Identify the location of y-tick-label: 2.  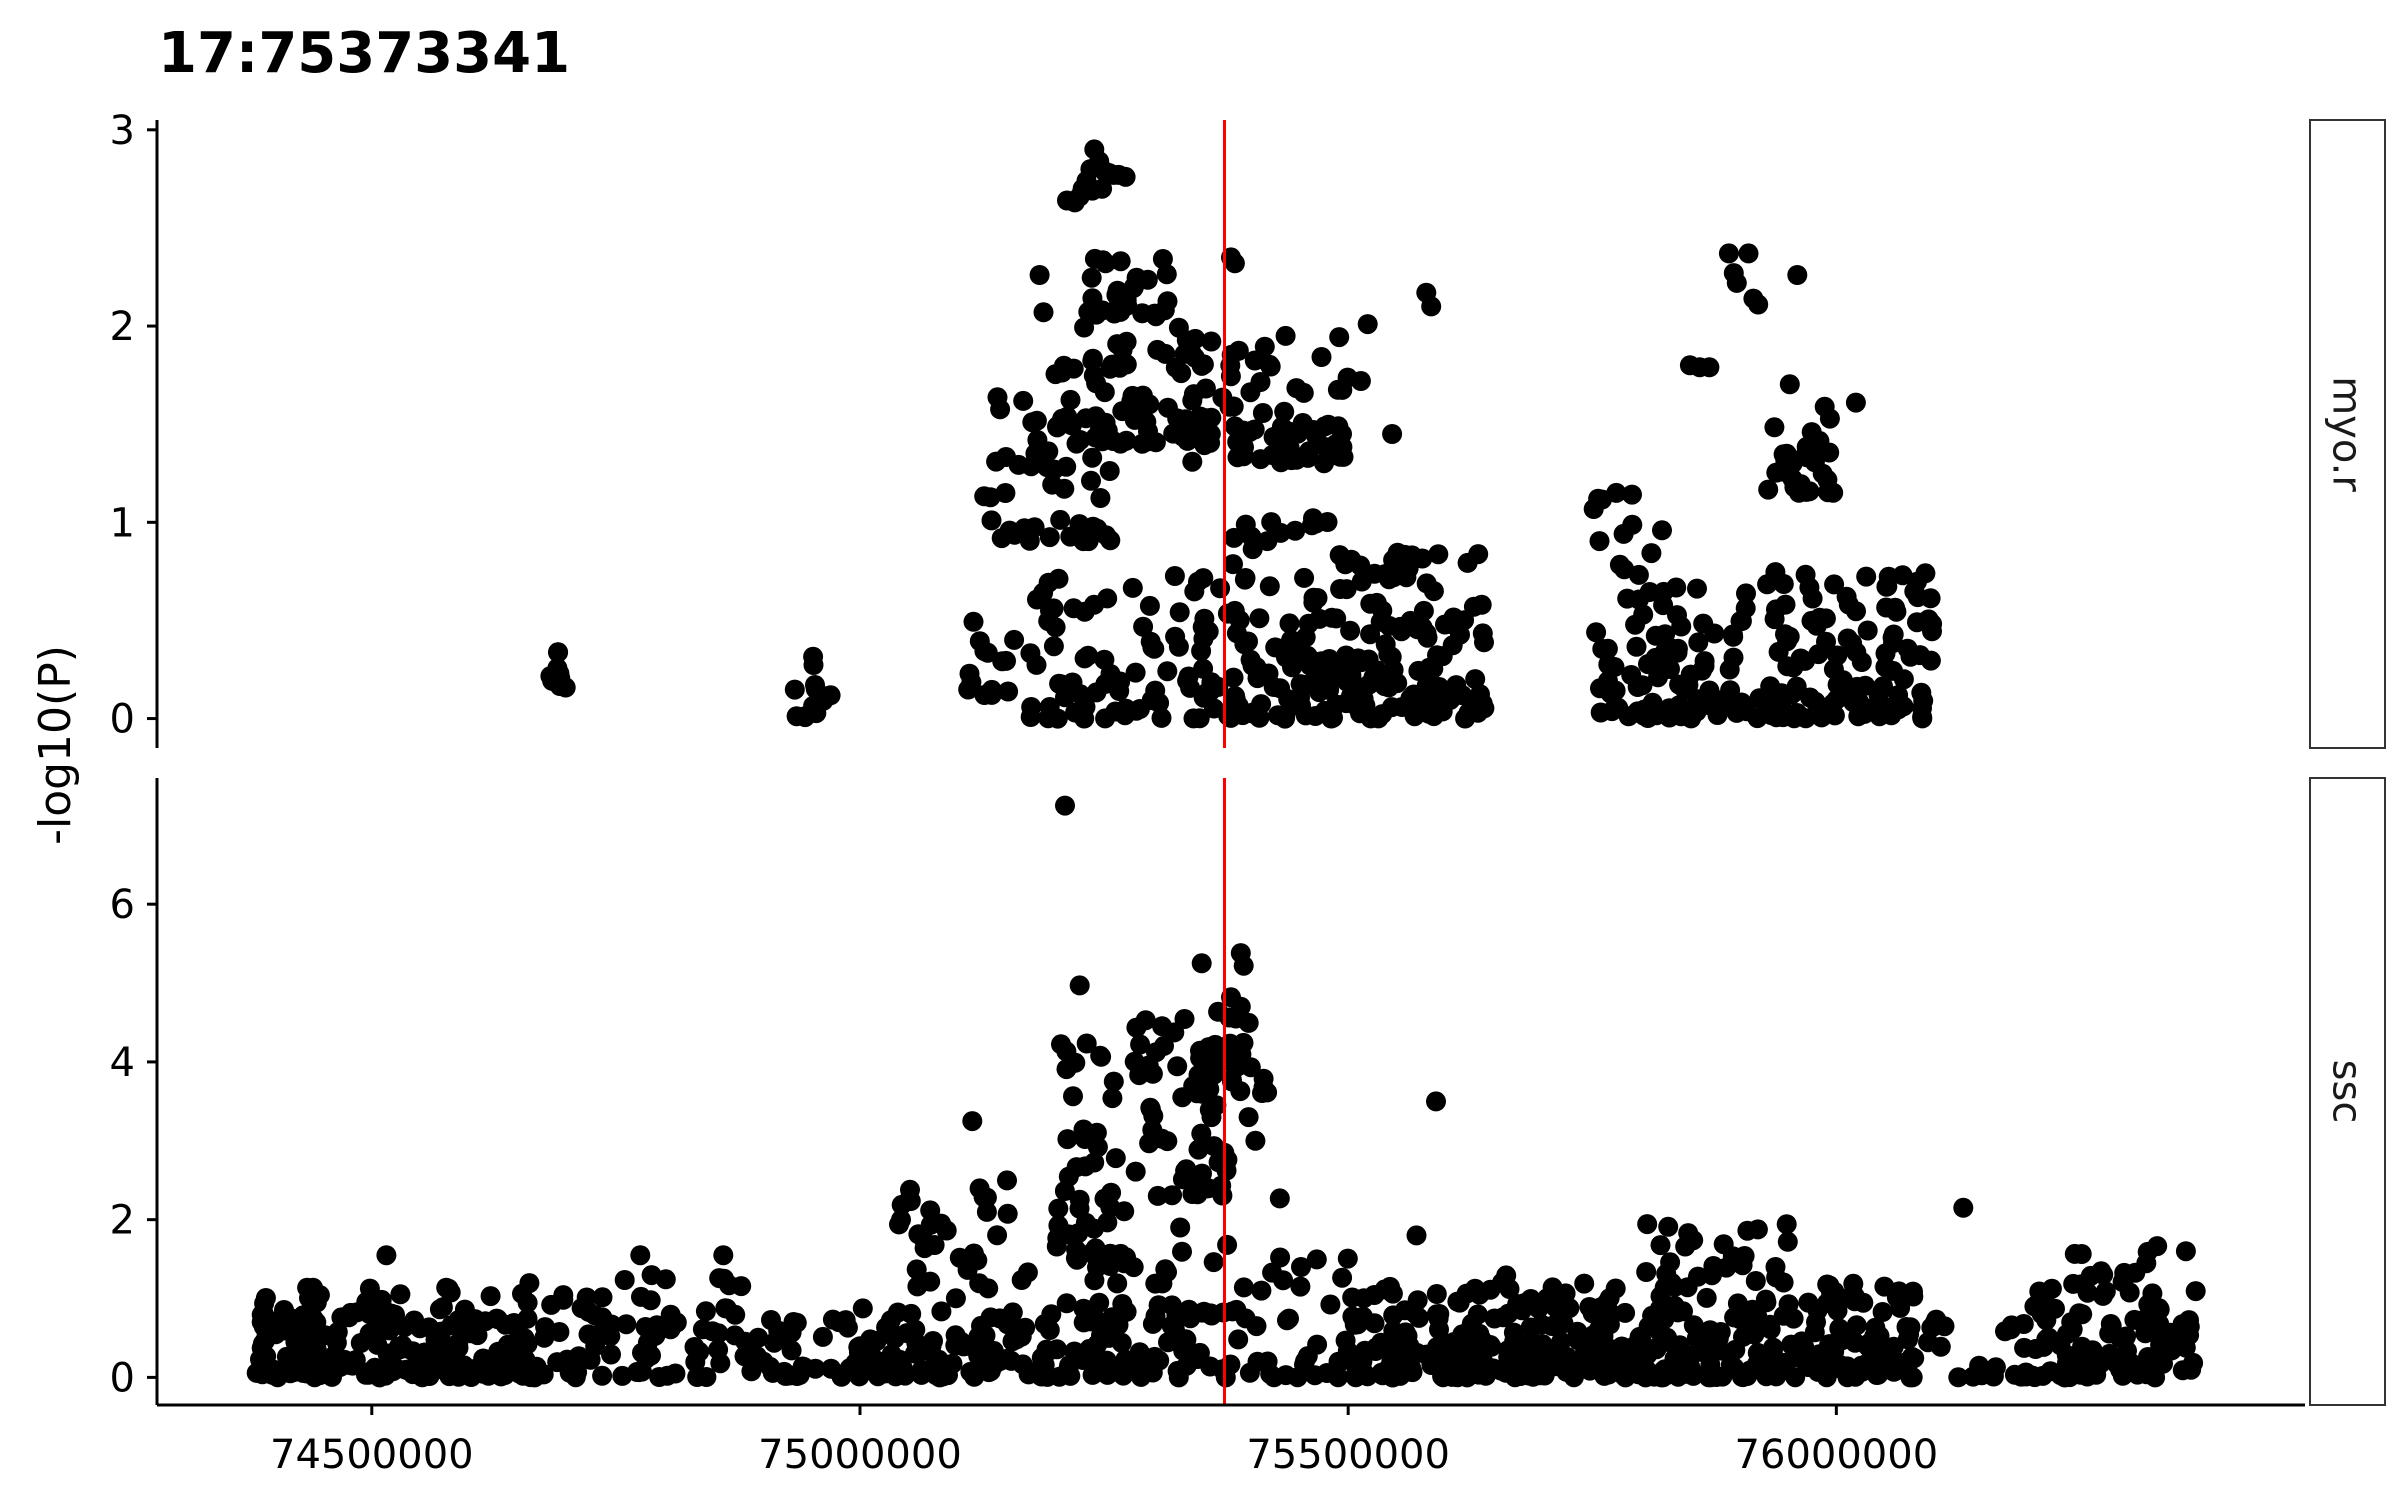
(122, 327).